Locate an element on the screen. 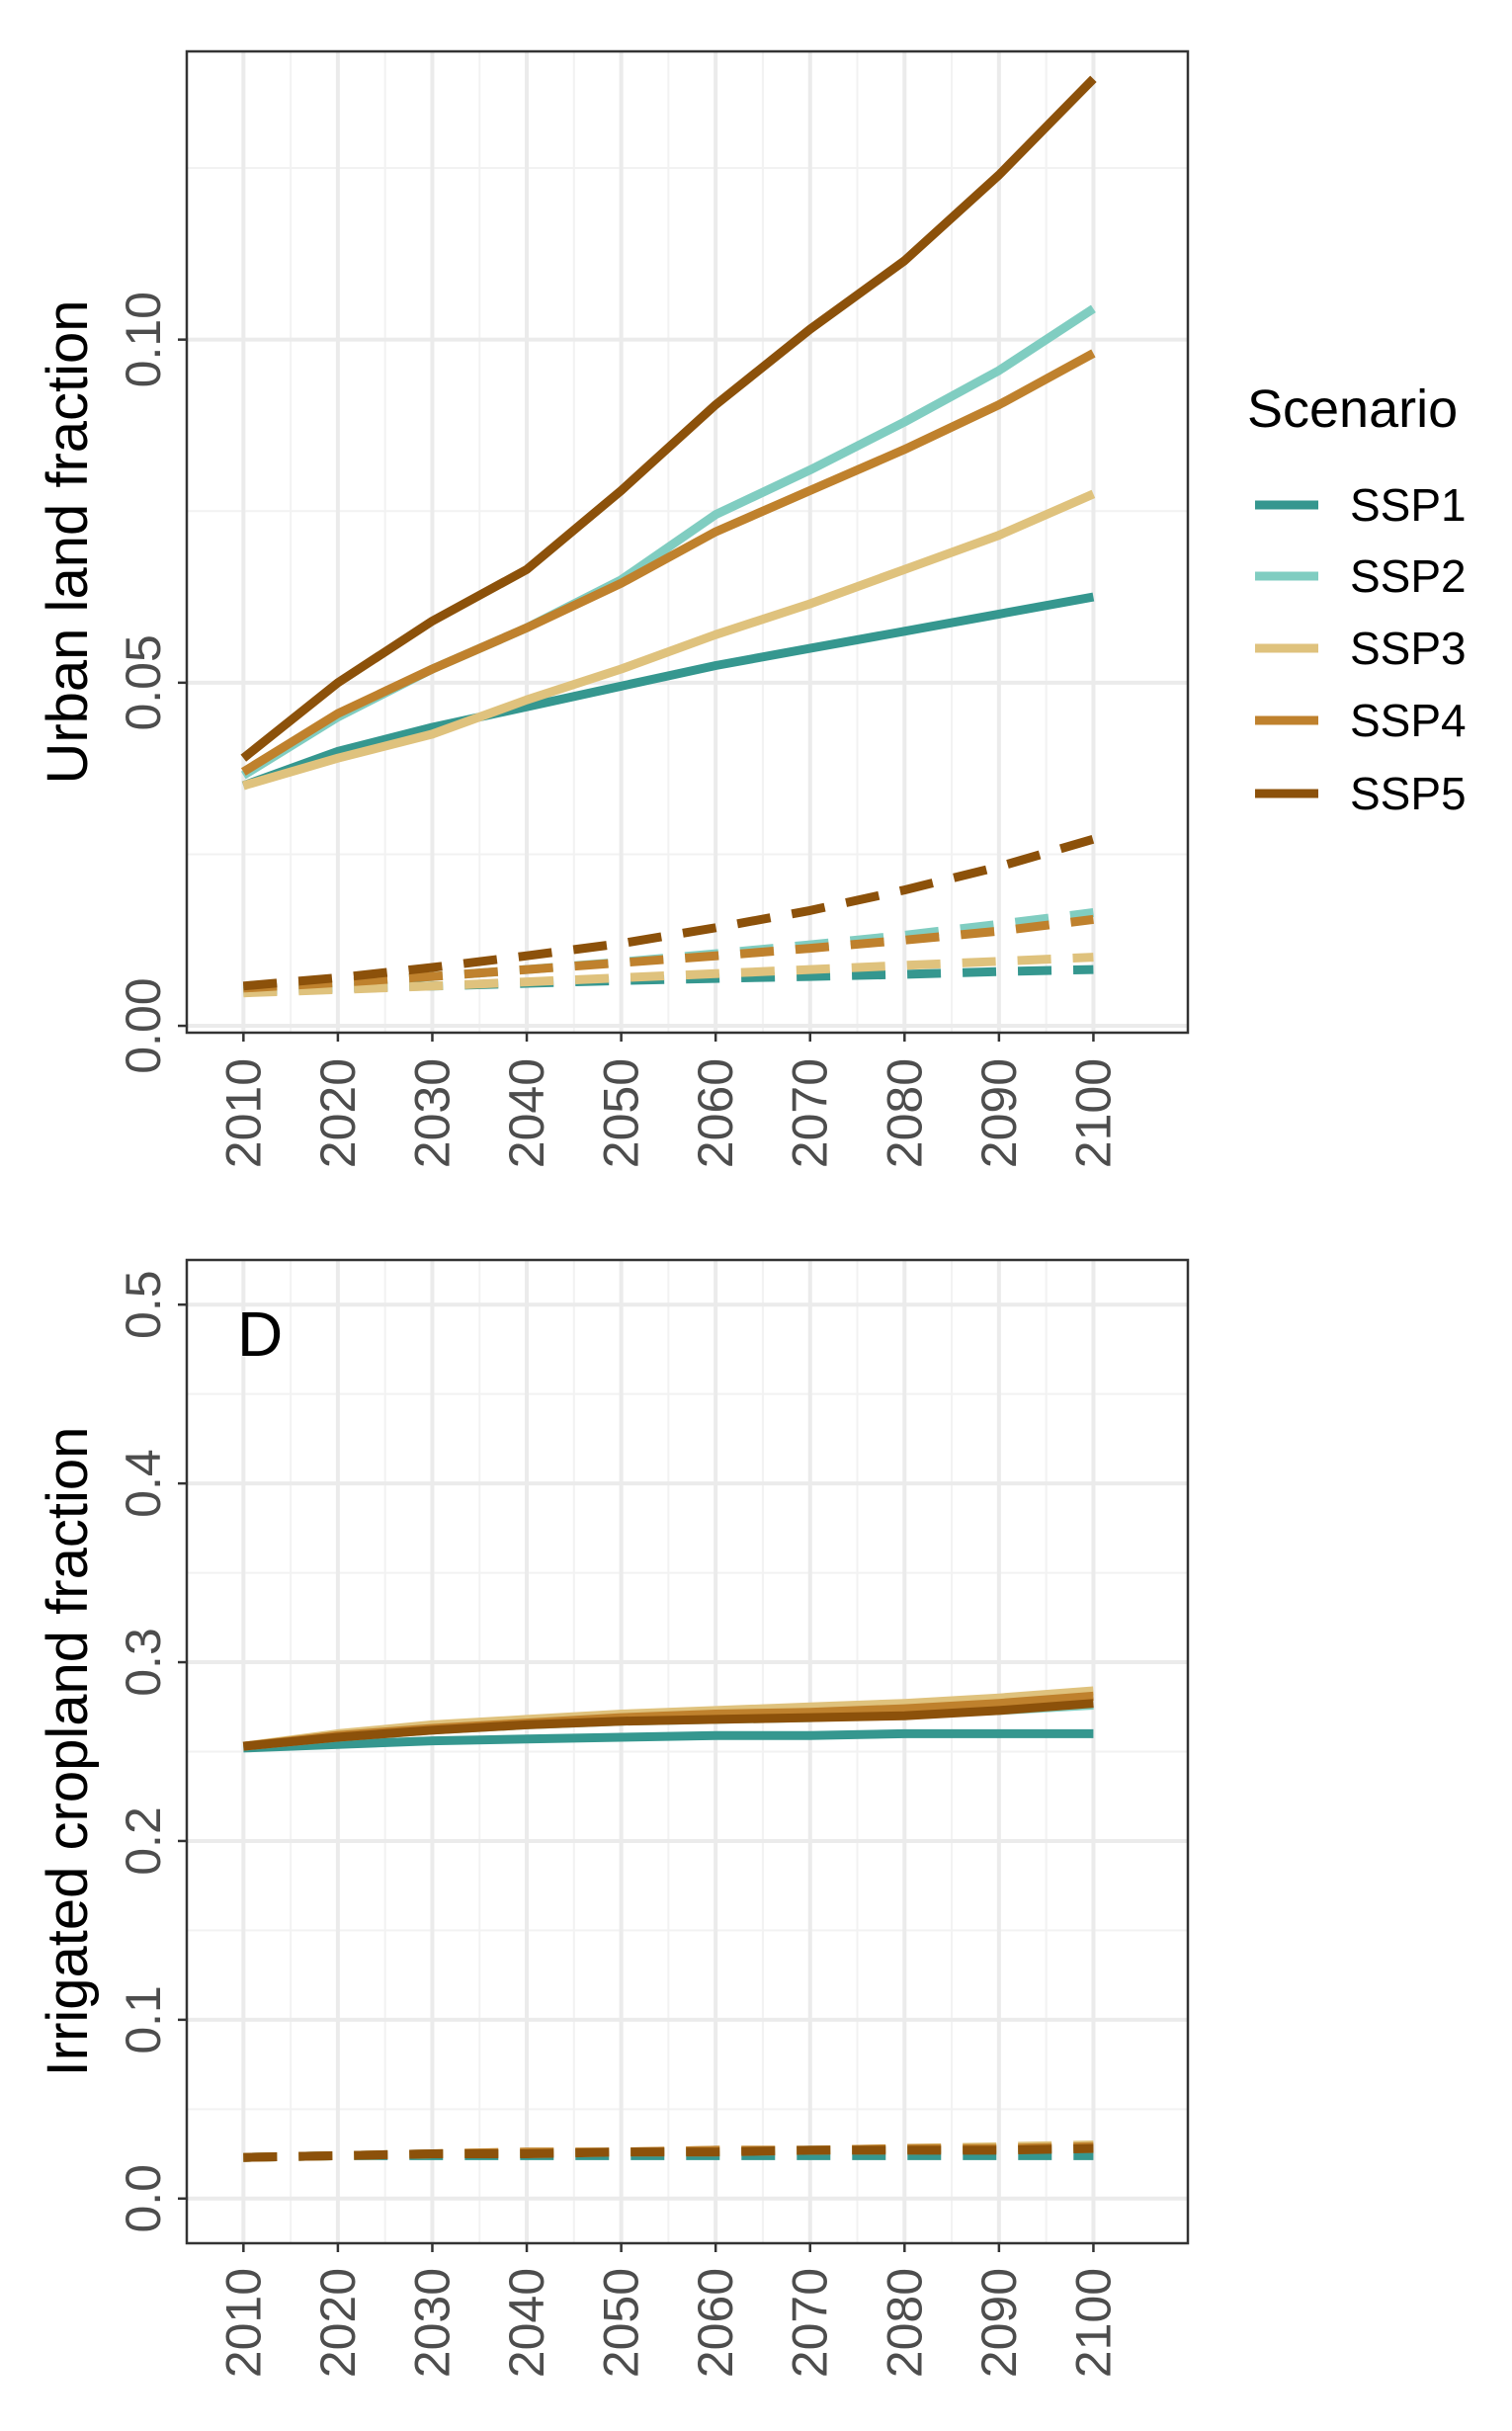 The height and width of the screenshot is (2431, 1512). series-line-ssp4-dashed is located at coordinates (668, 954).